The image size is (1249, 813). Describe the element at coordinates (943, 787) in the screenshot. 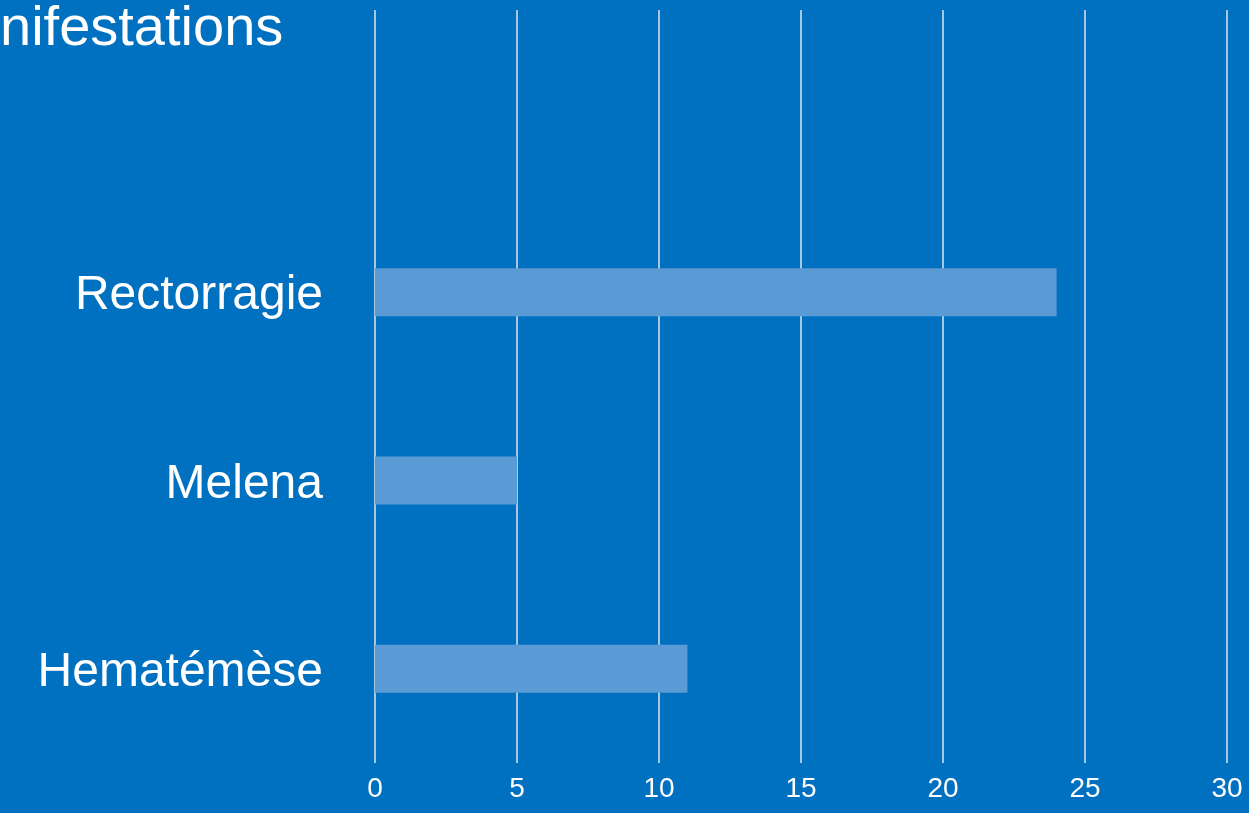

I see `x-tick-label: 20` at that location.